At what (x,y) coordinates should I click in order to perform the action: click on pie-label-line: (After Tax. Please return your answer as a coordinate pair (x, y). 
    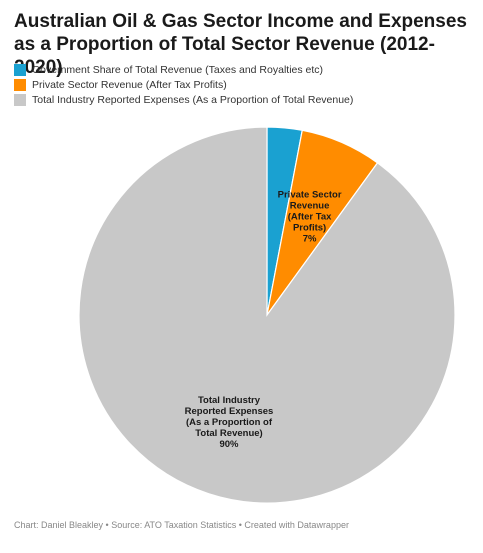
    Looking at the image, I should click on (310, 217).